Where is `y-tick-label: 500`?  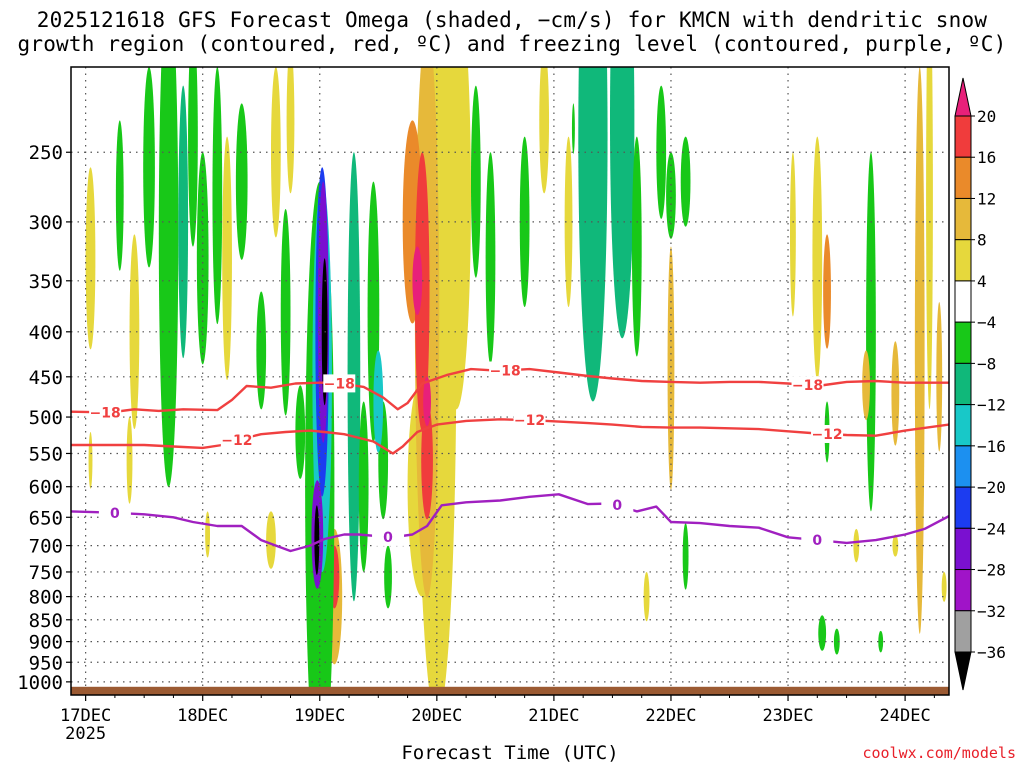
y-tick-label: 500 is located at coordinates (46, 418).